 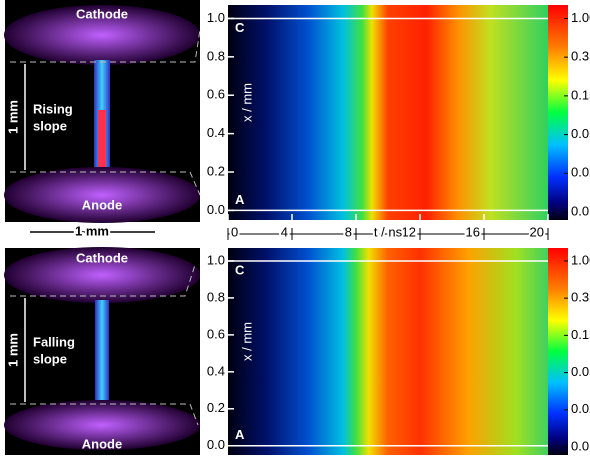 I want to click on x-tick-label: 8, so click(x=348, y=231).